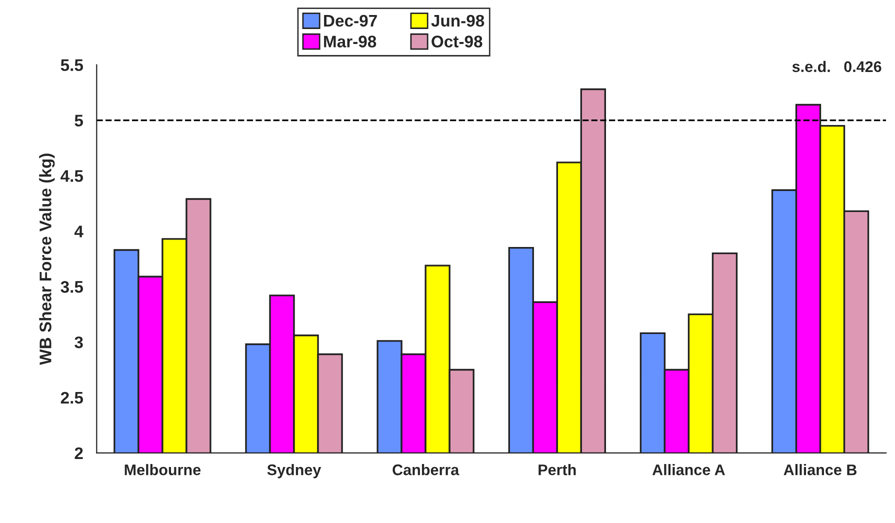 The height and width of the screenshot is (523, 895). I want to click on legend-label: Mar-98, so click(350, 42).